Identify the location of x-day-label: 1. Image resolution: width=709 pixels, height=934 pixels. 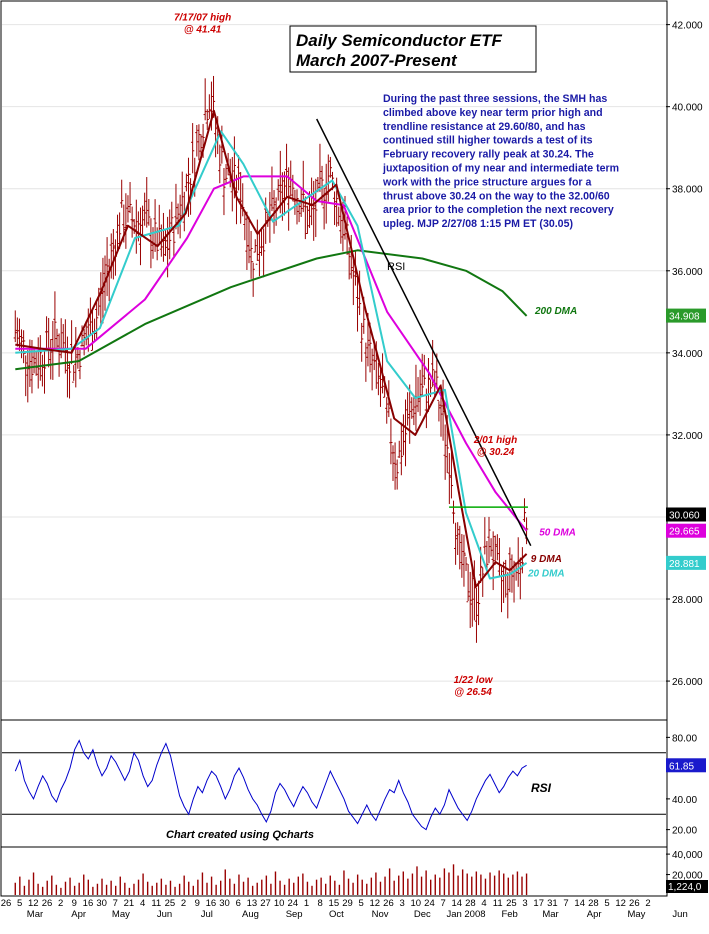
(306, 903).